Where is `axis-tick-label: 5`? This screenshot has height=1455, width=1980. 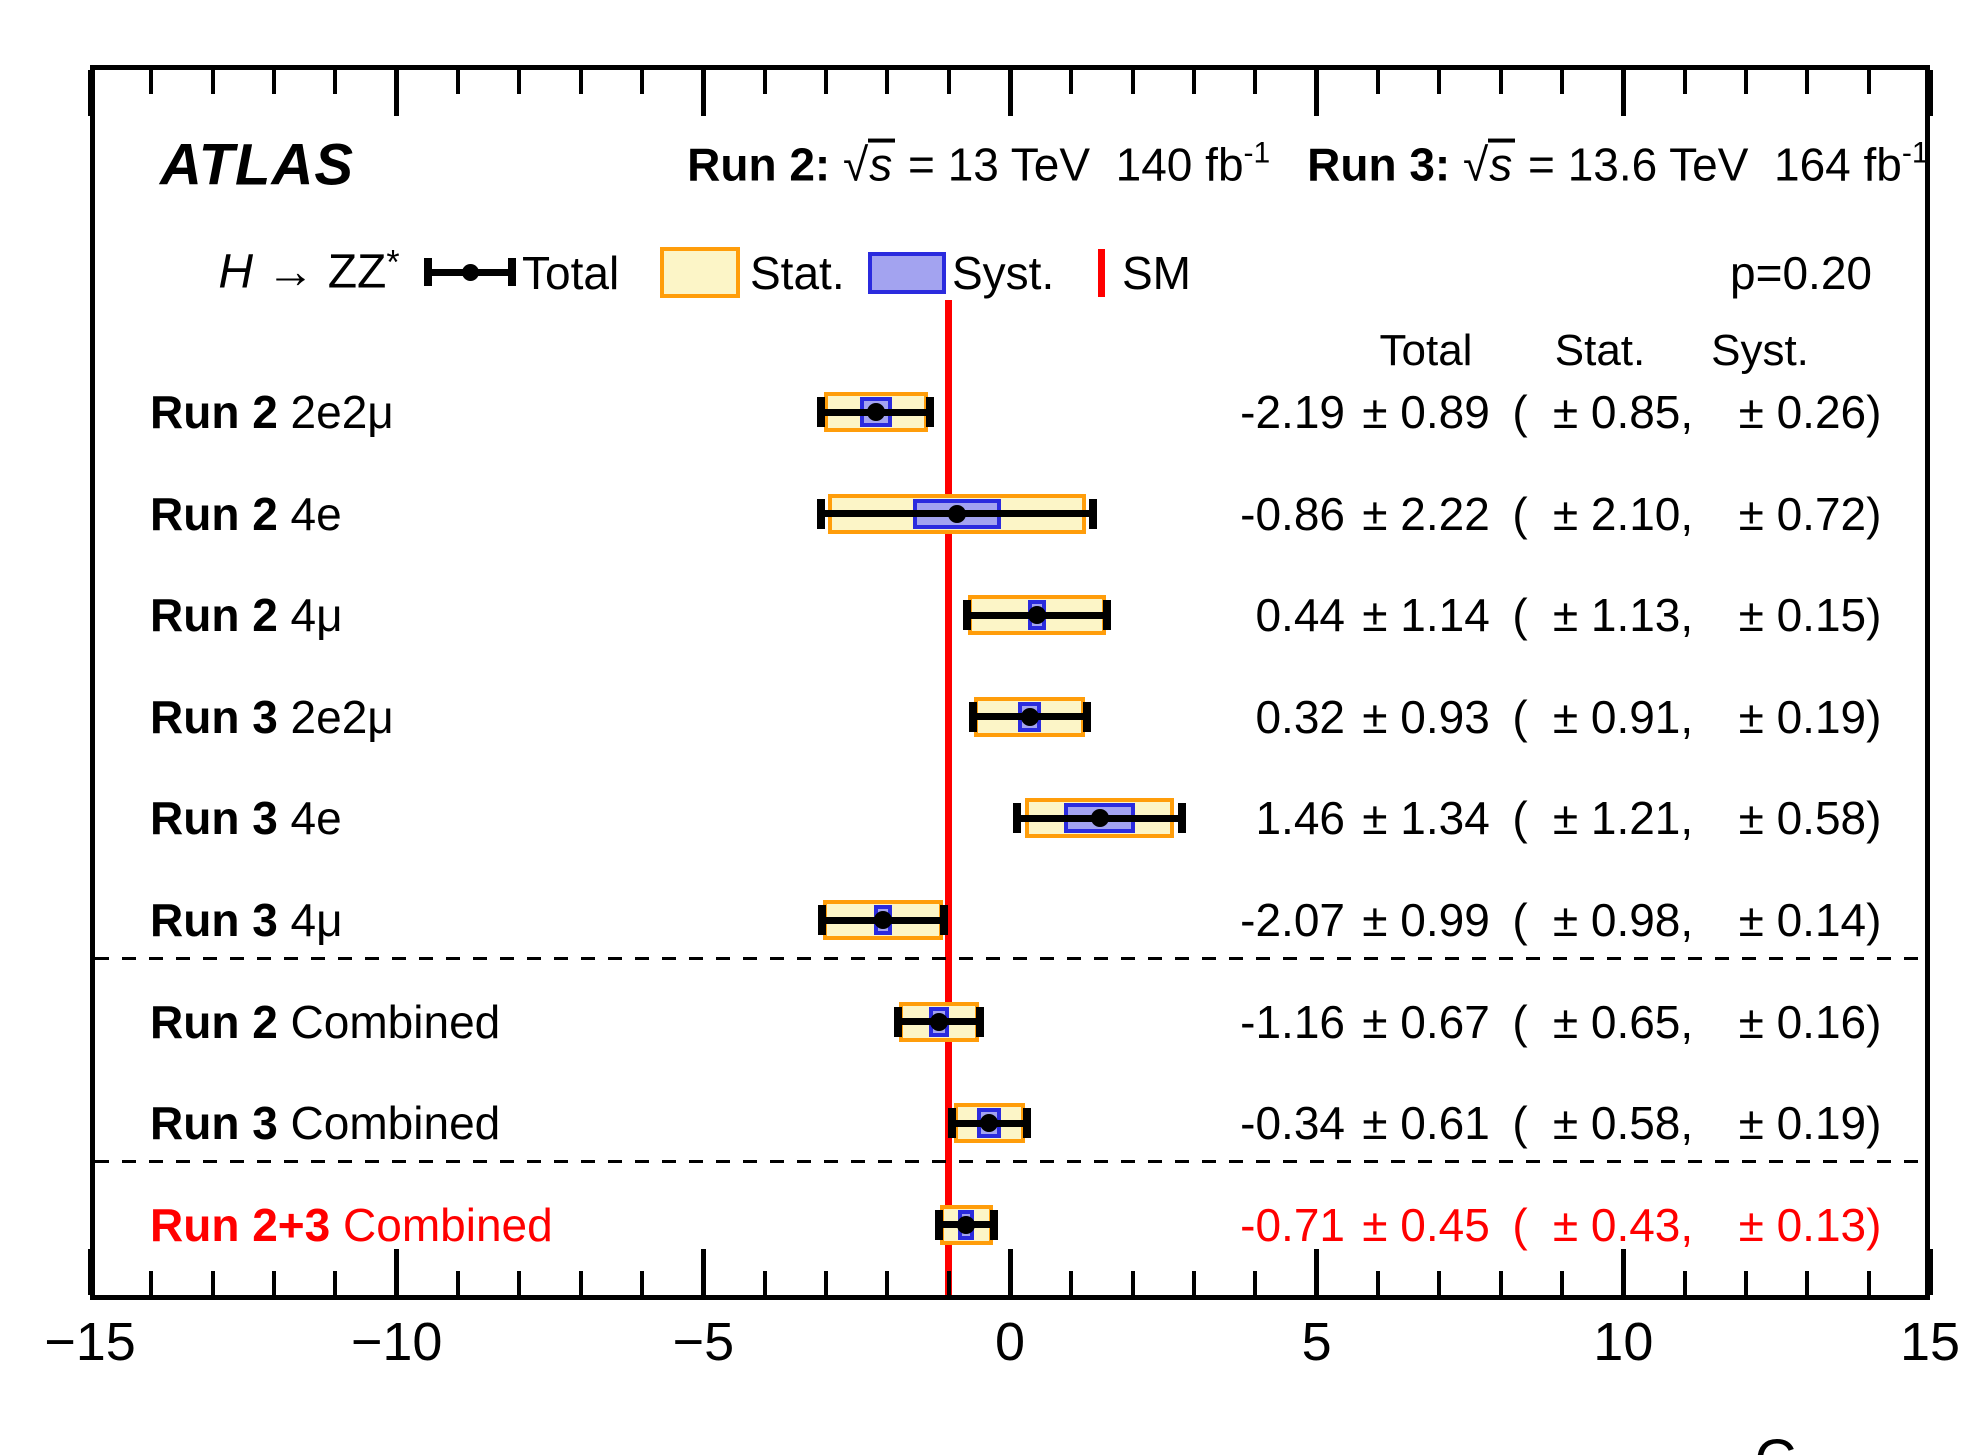
axis-tick-label: 5 is located at coordinates (1316, 1342).